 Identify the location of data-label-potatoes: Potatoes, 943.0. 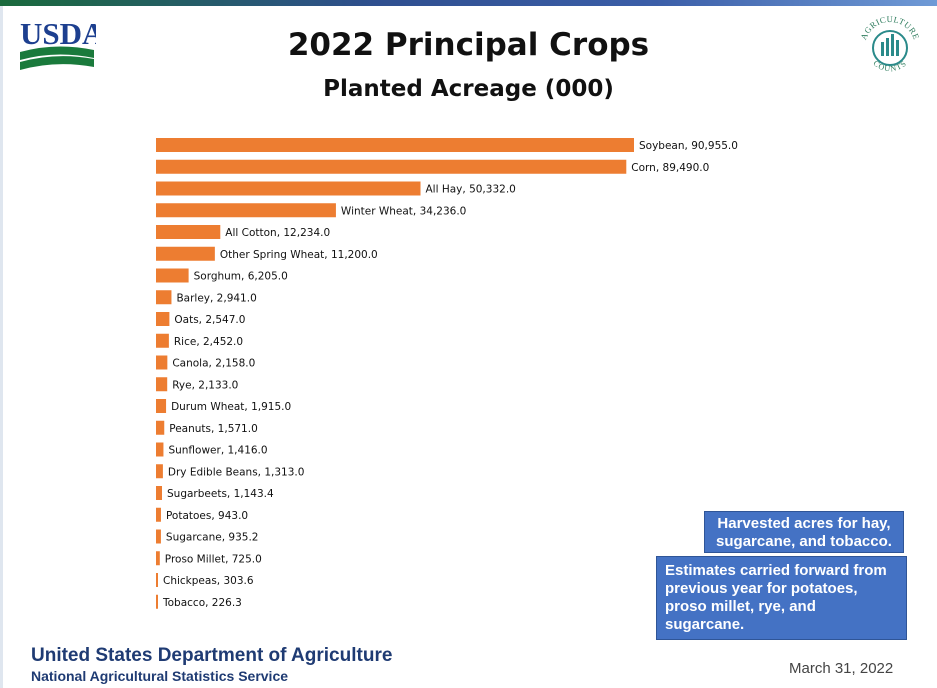
(207, 516).